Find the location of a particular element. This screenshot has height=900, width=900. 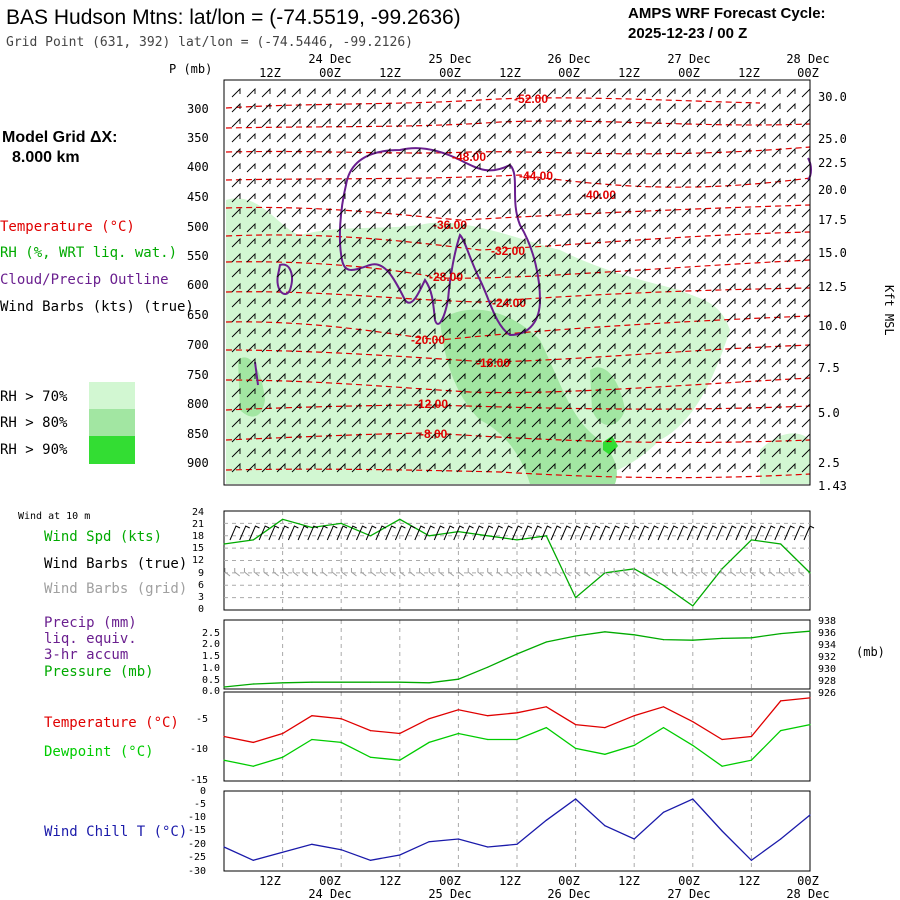

top-date-label: 26 Dec is located at coordinates (568, 59).